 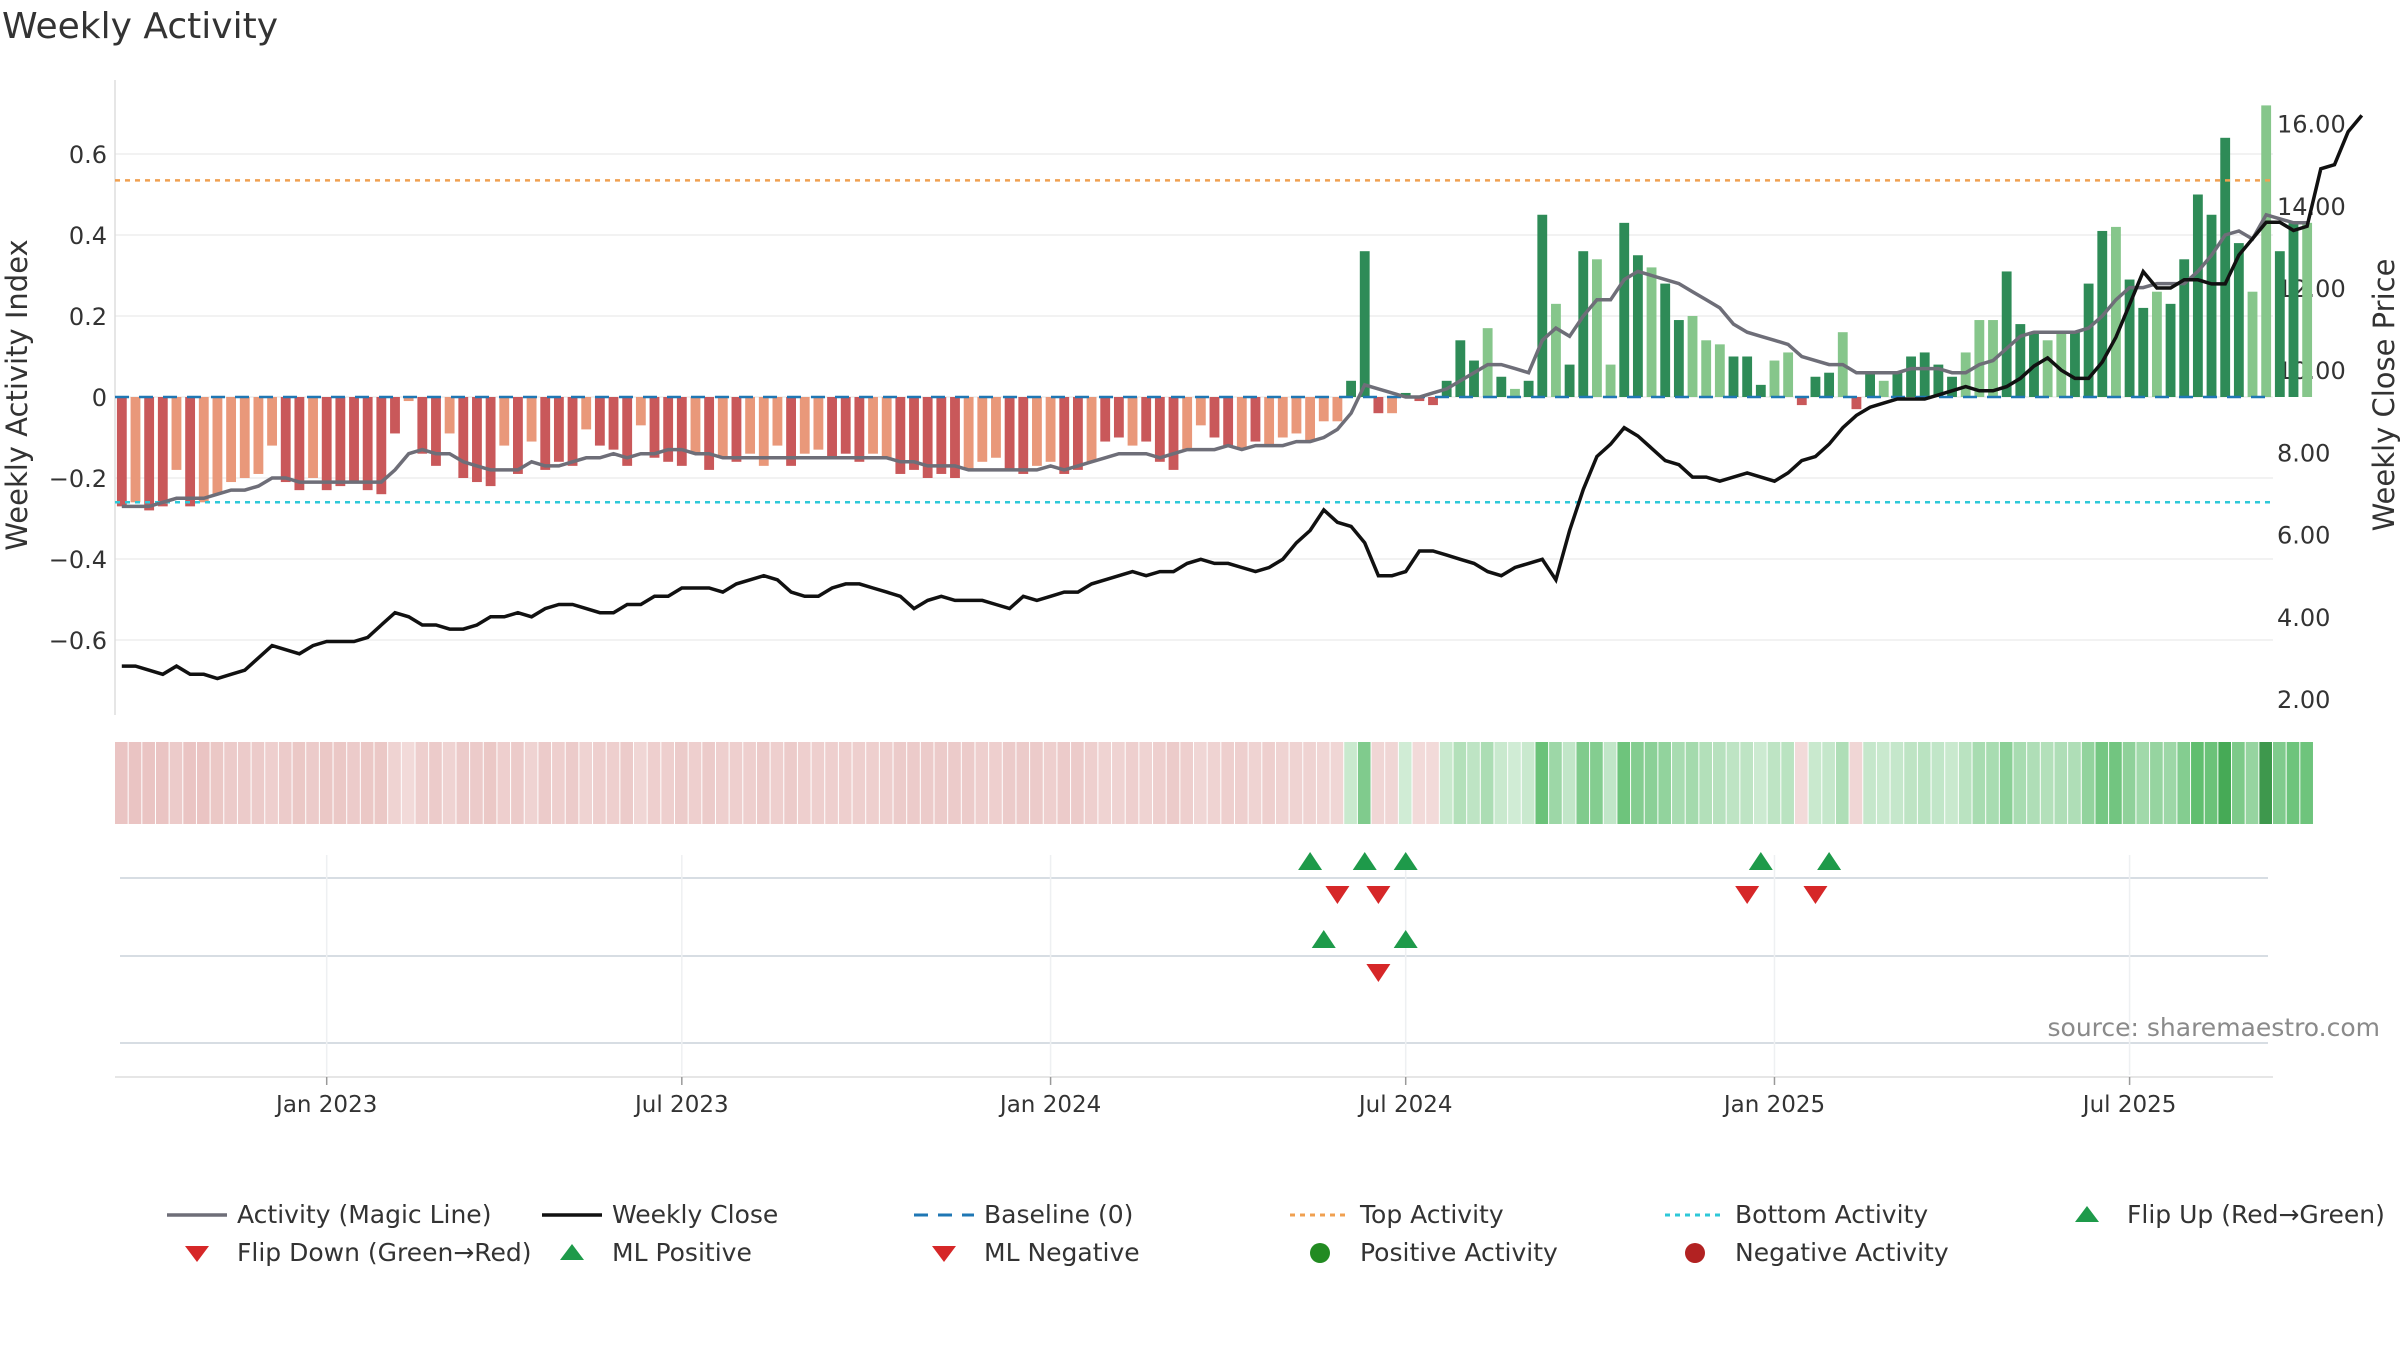 What do you see at coordinates (1432, 1214) in the screenshot?
I see `legend-label: Top Activity` at bounding box center [1432, 1214].